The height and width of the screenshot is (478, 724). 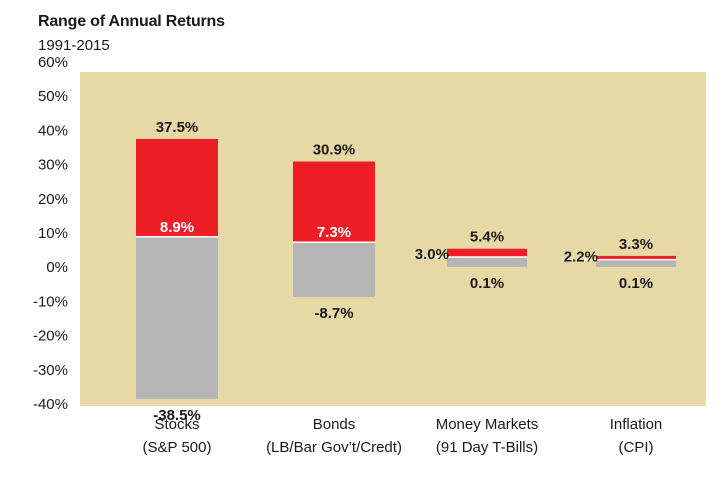 What do you see at coordinates (581, 257) in the screenshot?
I see `average-value-label: 2.2%` at bounding box center [581, 257].